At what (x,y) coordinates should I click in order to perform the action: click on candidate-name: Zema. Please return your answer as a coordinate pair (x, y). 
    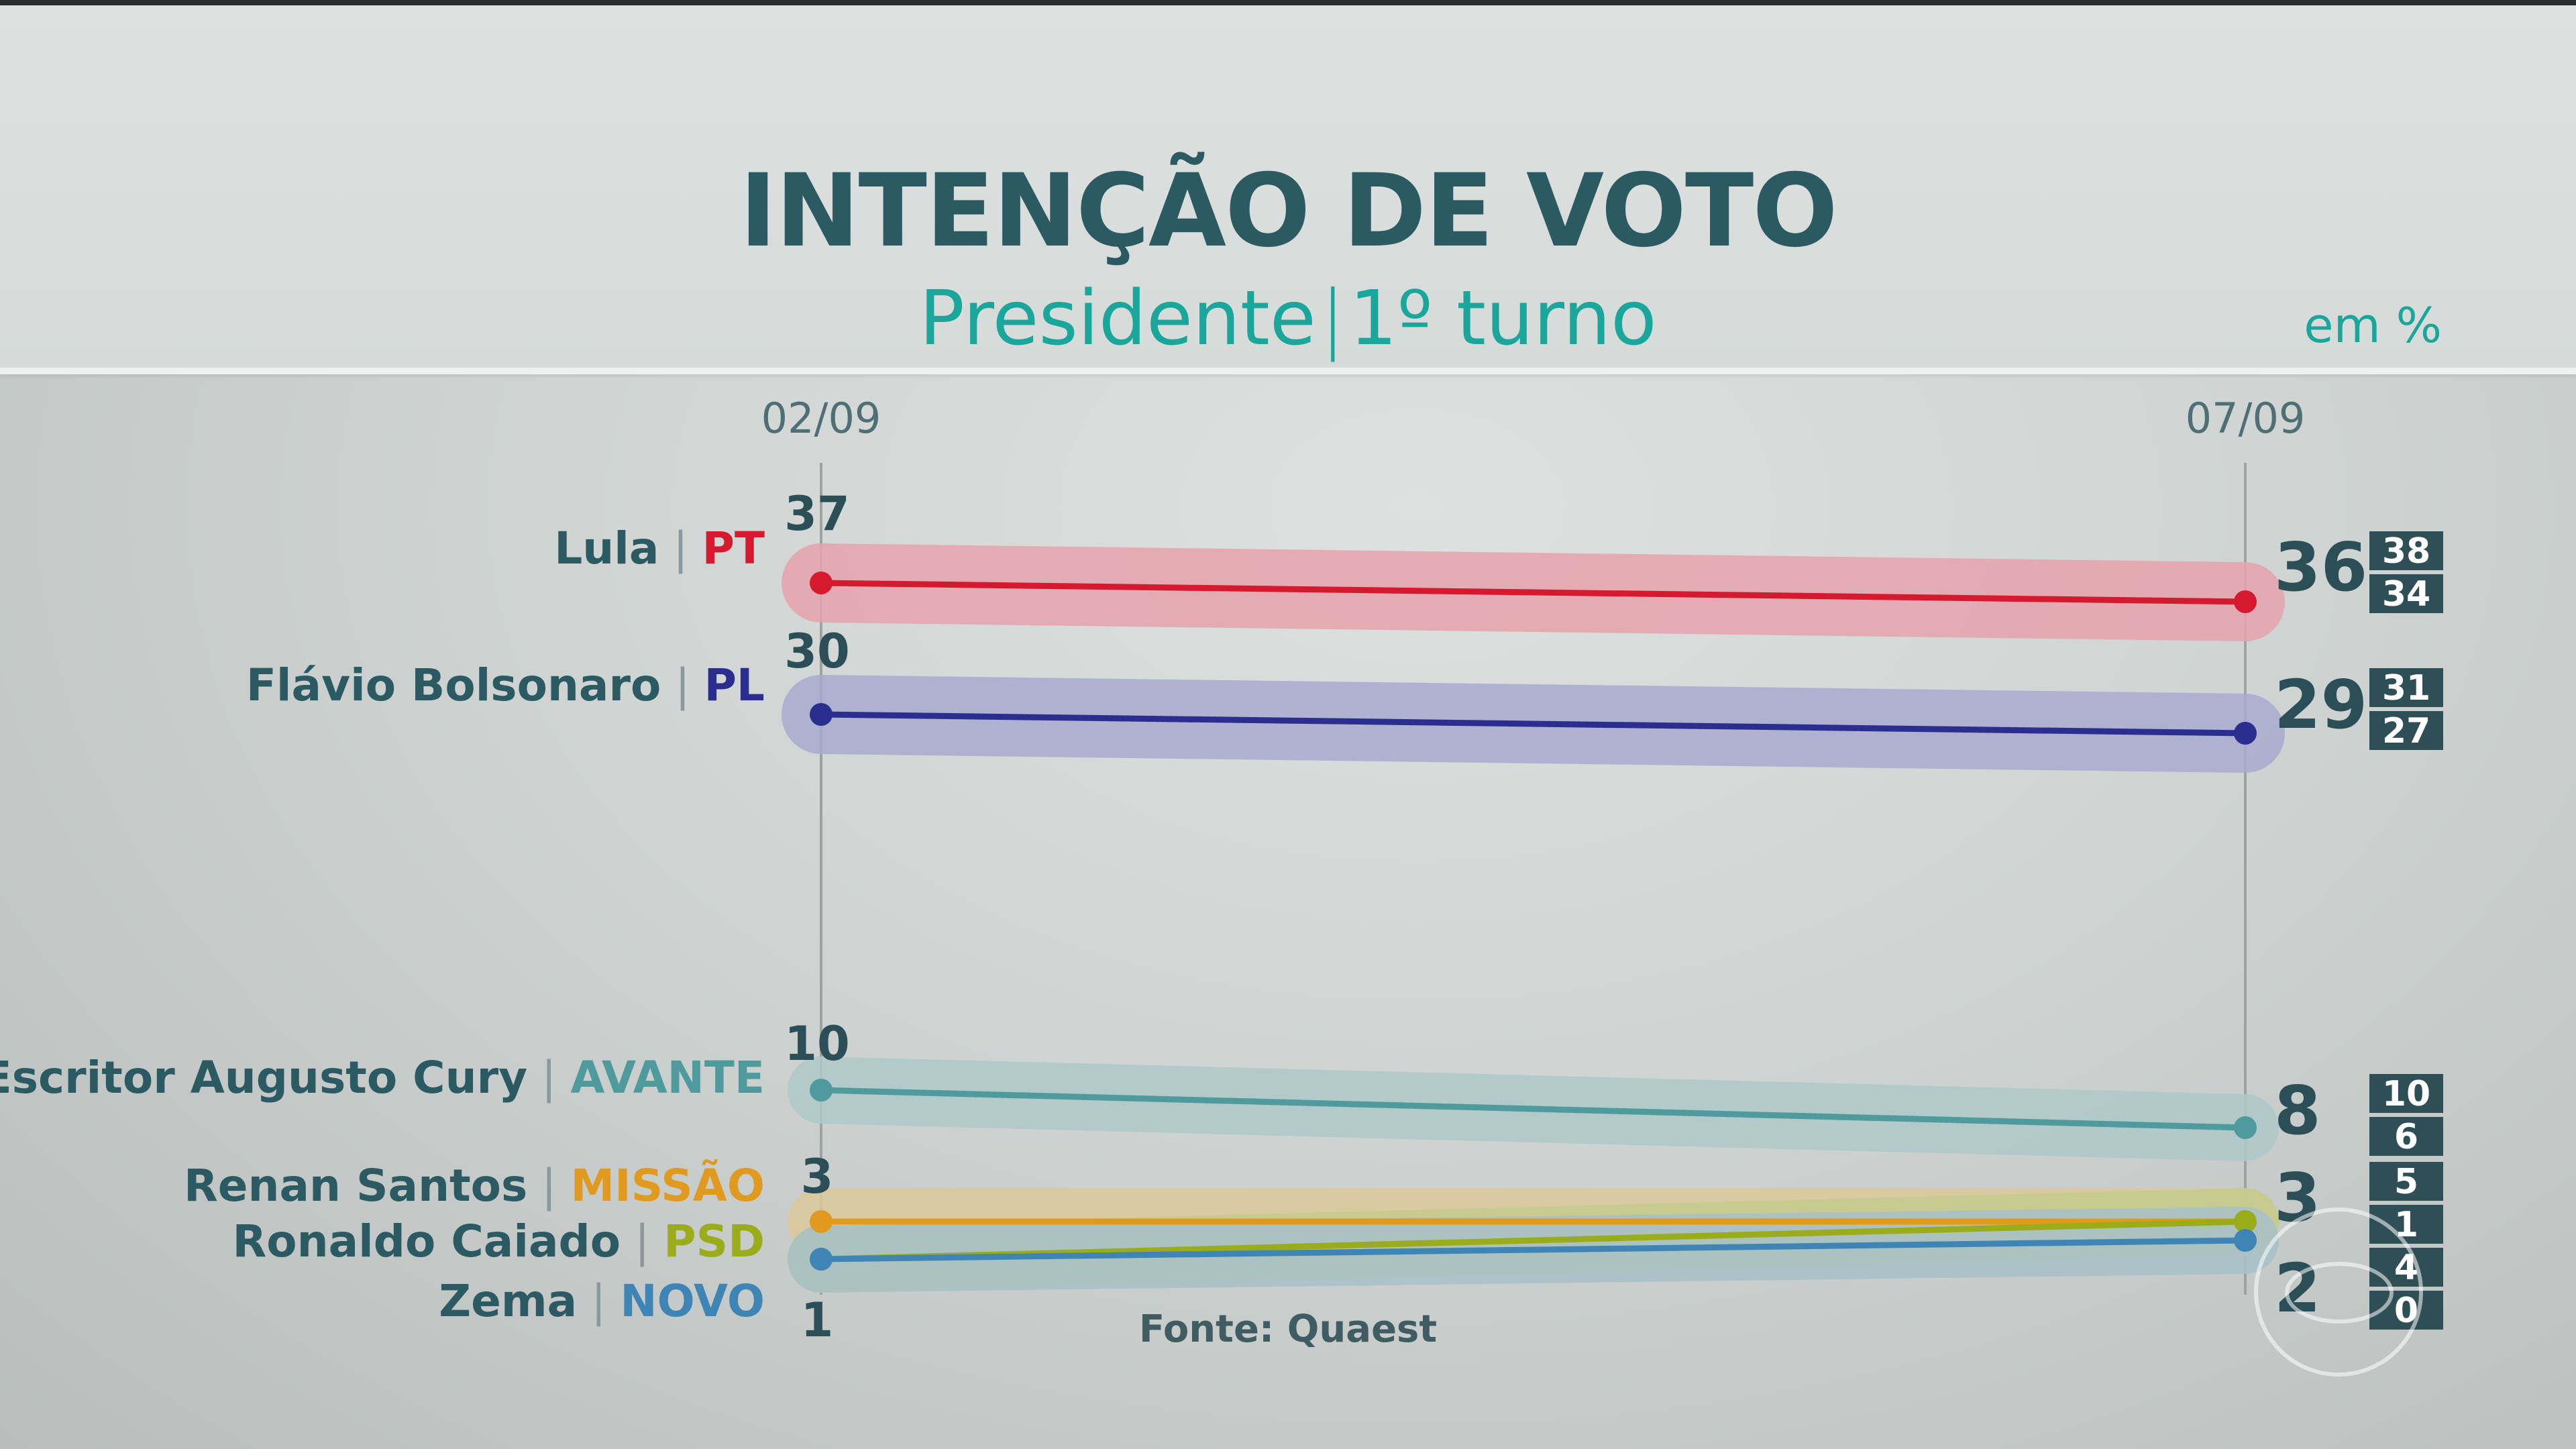
    Looking at the image, I should click on (508, 1301).